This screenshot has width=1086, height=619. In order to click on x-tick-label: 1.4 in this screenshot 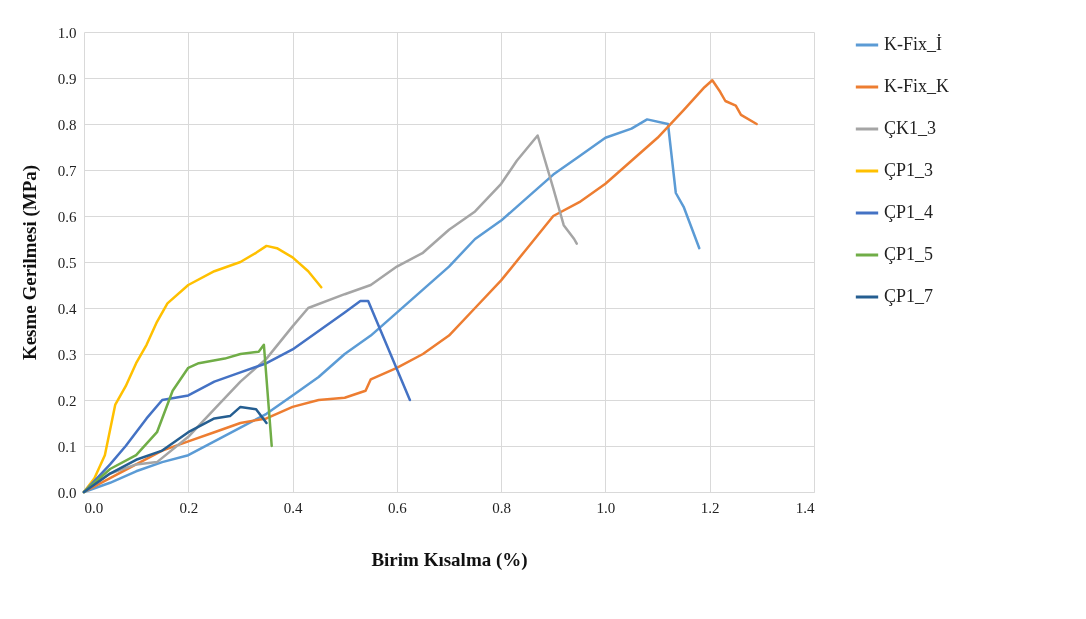, I will do `click(805, 507)`.